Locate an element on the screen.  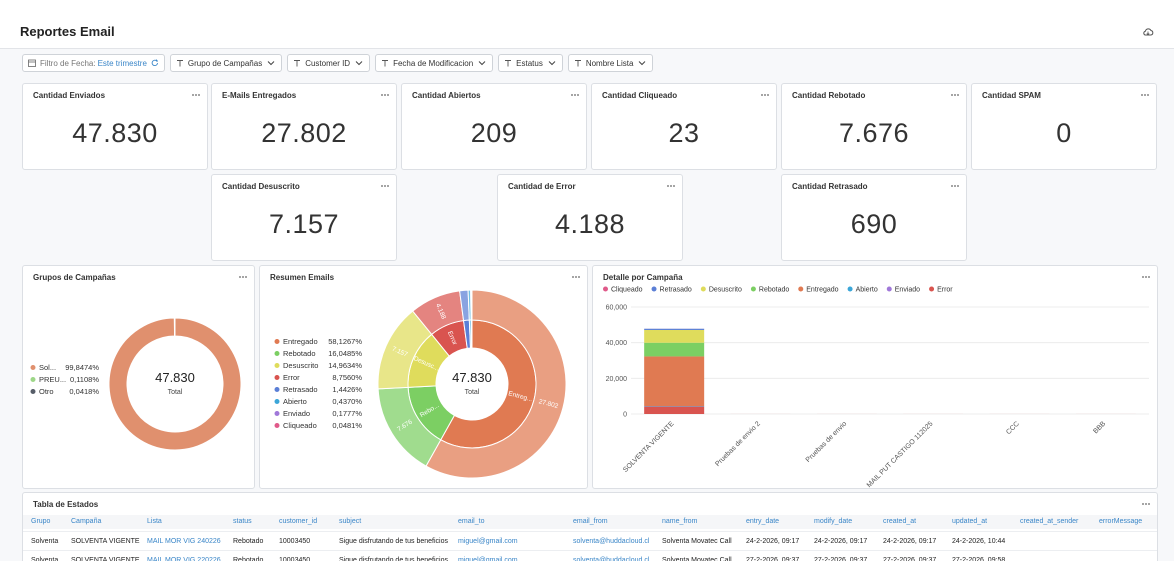
column-header: entry_date is located at coordinates (763, 521).